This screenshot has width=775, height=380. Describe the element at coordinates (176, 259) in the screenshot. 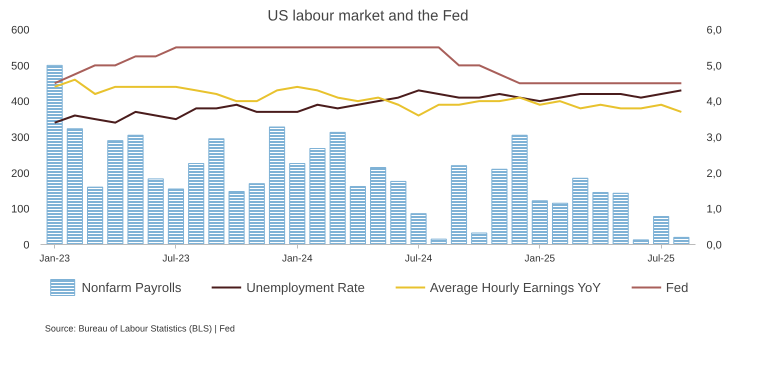

I see `x-tick-label: Jul-23` at that location.